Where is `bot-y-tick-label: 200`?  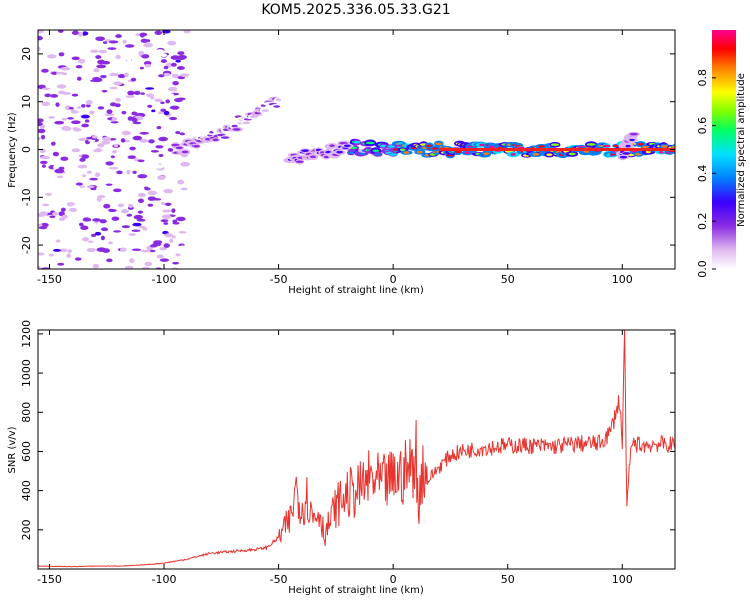
bot-y-tick-label: 200 is located at coordinates (26, 529).